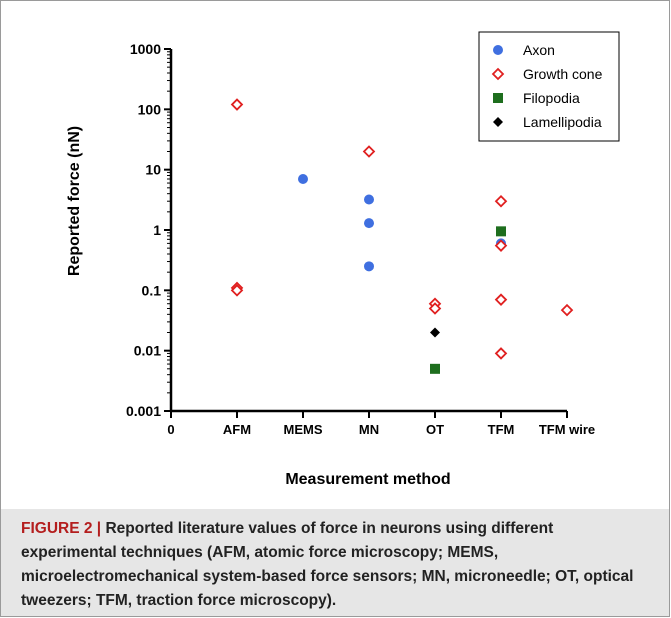 Image resolution: width=671 pixels, height=618 pixels. I want to click on y-axis-title: Reported force (nN), so click(74, 201).